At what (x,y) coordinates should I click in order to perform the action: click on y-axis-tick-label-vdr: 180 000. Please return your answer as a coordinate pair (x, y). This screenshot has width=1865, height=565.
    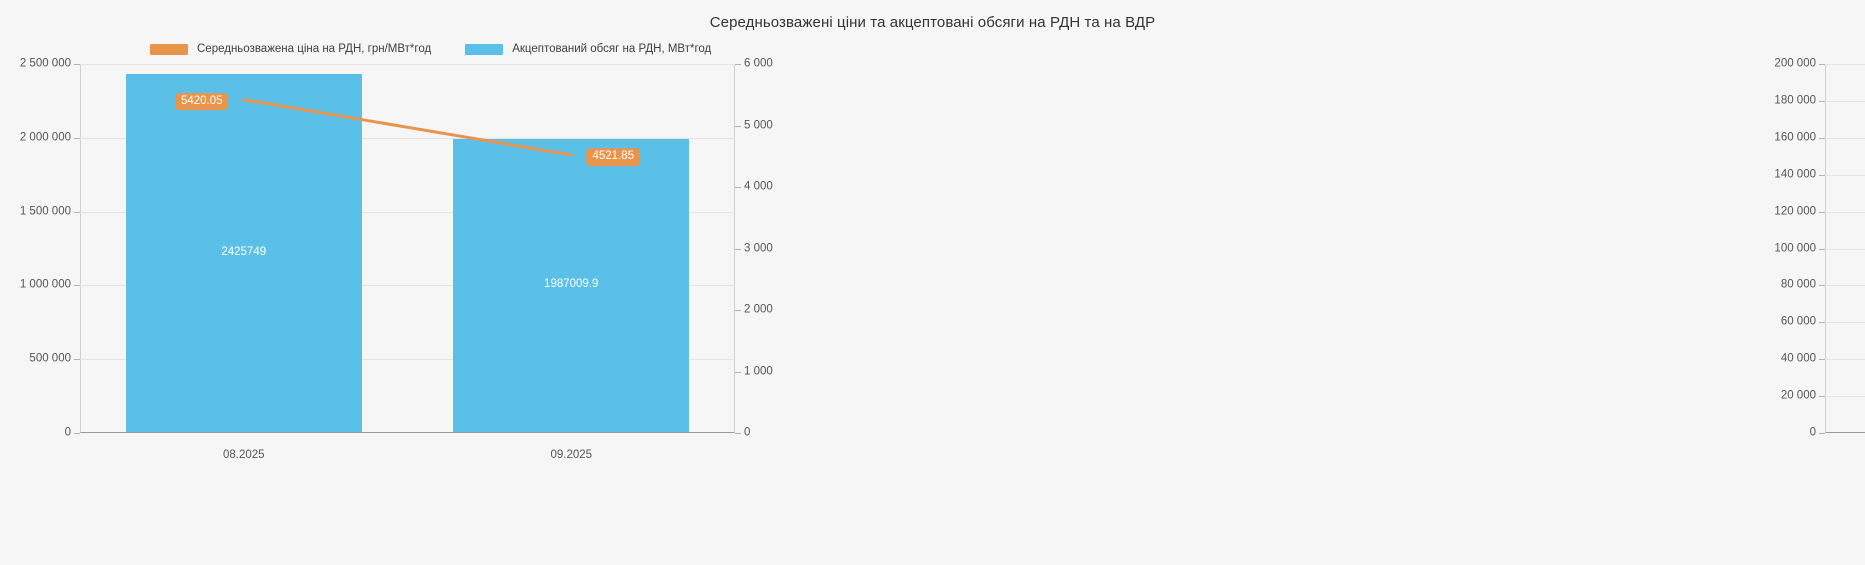
    Looking at the image, I should click on (1795, 100).